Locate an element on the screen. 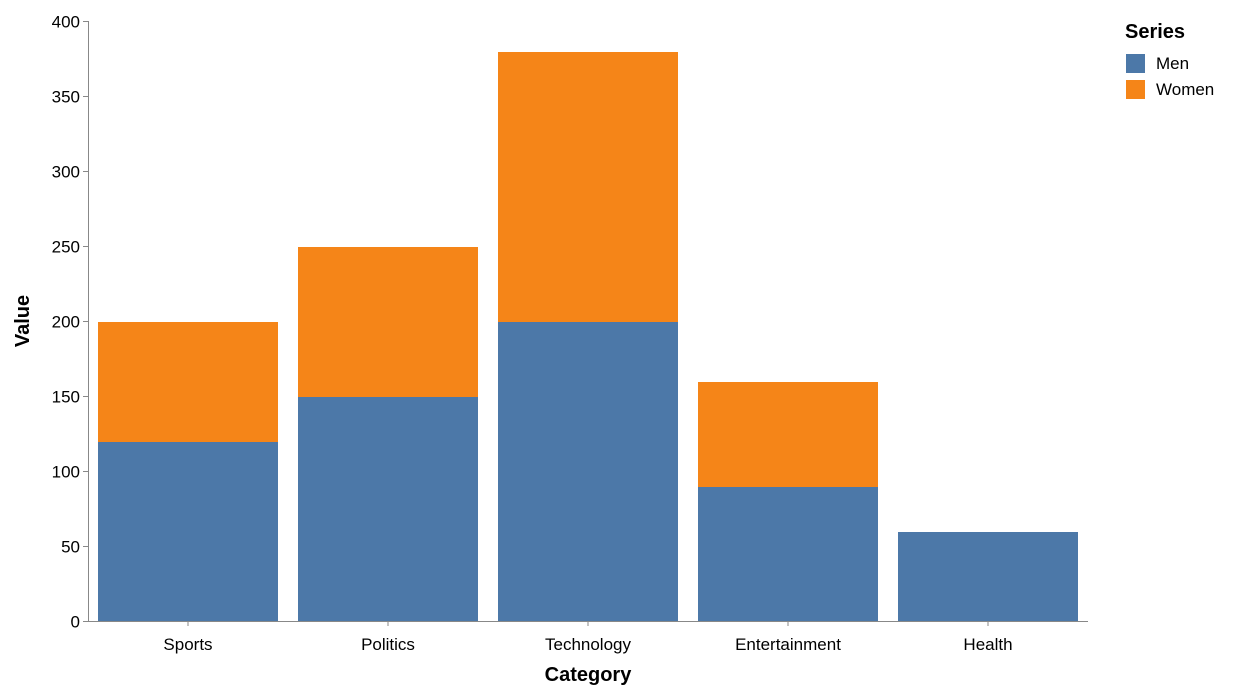  y-axis: 0 50 100 150 200 250 300 350 400 is located at coordinates (70, 322).